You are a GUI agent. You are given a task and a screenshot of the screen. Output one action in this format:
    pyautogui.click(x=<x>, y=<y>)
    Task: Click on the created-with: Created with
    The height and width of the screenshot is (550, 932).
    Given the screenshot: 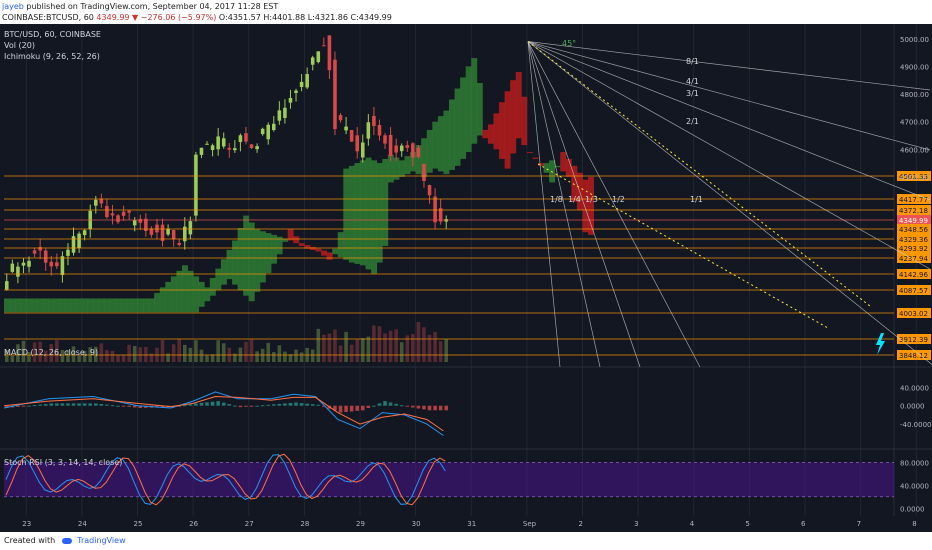 What is the action you would take?
    pyautogui.click(x=30, y=540)
    